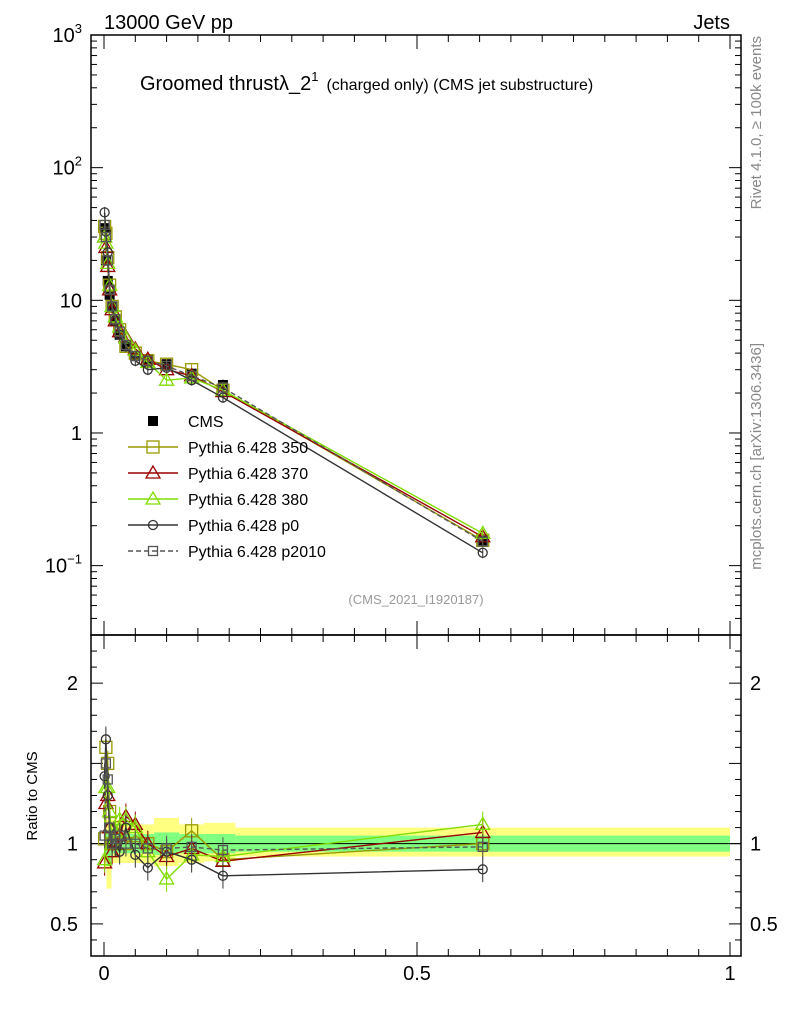 The height and width of the screenshot is (1024, 786). What do you see at coordinates (415, 599) in the screenshot?
I see `analysis-id: (CMS_2021_I1920187)` at bounding box center [415, 599].